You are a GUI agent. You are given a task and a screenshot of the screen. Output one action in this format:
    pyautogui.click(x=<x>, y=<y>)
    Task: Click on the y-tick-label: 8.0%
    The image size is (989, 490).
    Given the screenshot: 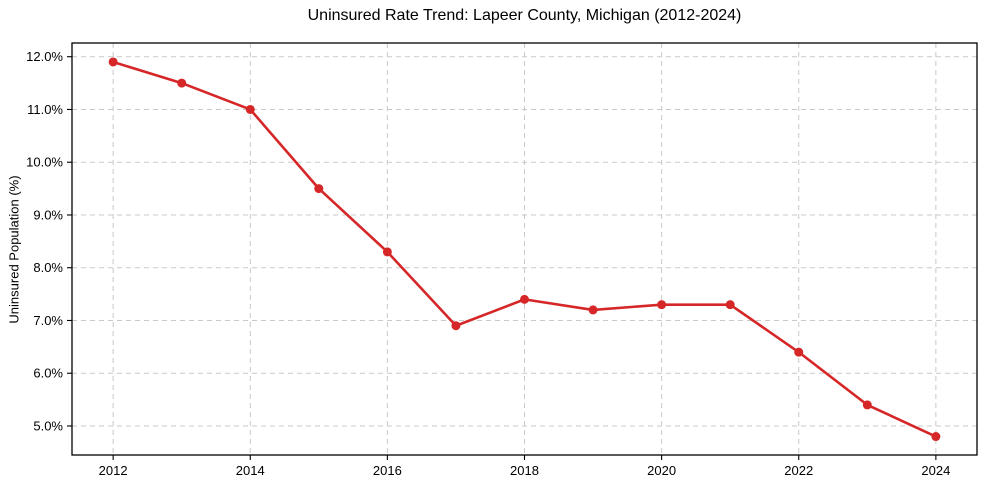 What is the action you would take?
    pyautogui.click(x=48, y=267)
    